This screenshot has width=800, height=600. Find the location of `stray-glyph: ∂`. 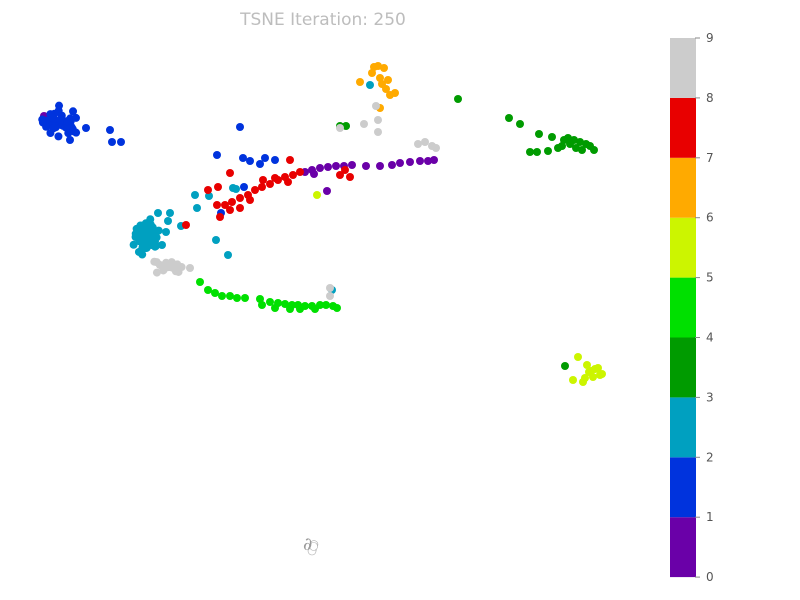

stray-glyph: ∂ is located at coordinates (308, 544).